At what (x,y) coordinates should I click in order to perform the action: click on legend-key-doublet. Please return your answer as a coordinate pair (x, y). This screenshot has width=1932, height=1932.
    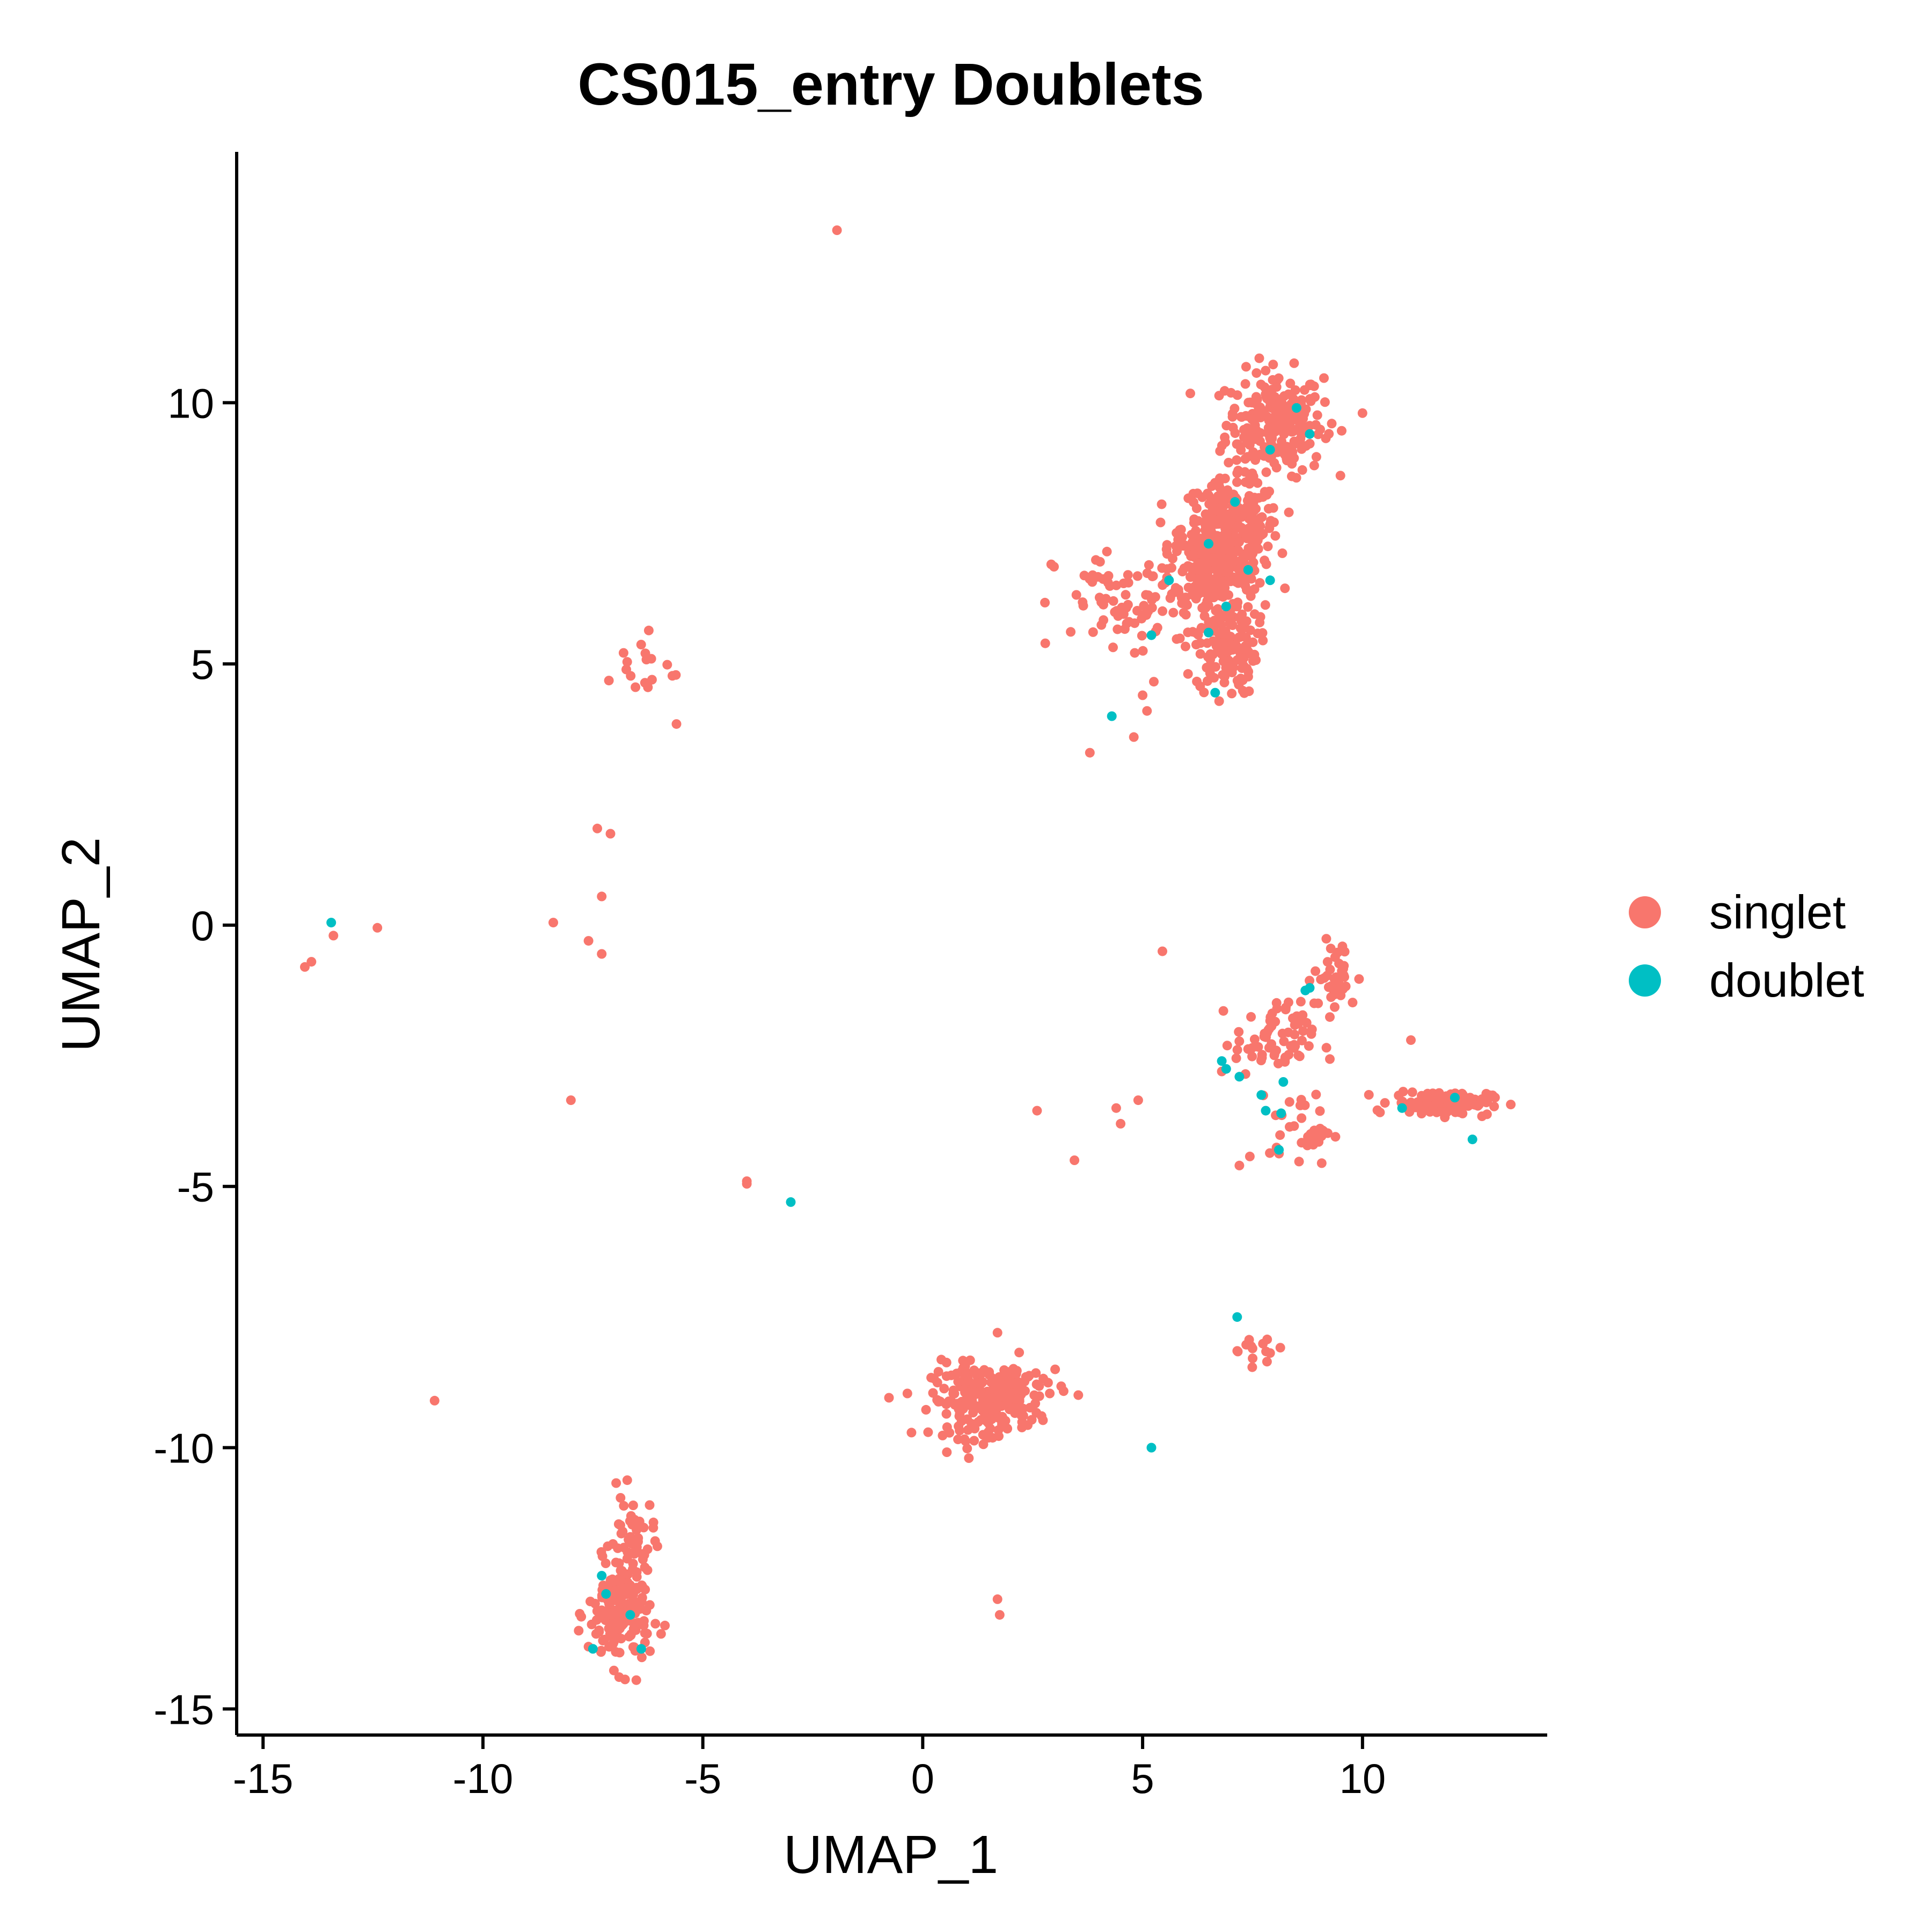
    Looking at the image, I should click on (1645, 980).